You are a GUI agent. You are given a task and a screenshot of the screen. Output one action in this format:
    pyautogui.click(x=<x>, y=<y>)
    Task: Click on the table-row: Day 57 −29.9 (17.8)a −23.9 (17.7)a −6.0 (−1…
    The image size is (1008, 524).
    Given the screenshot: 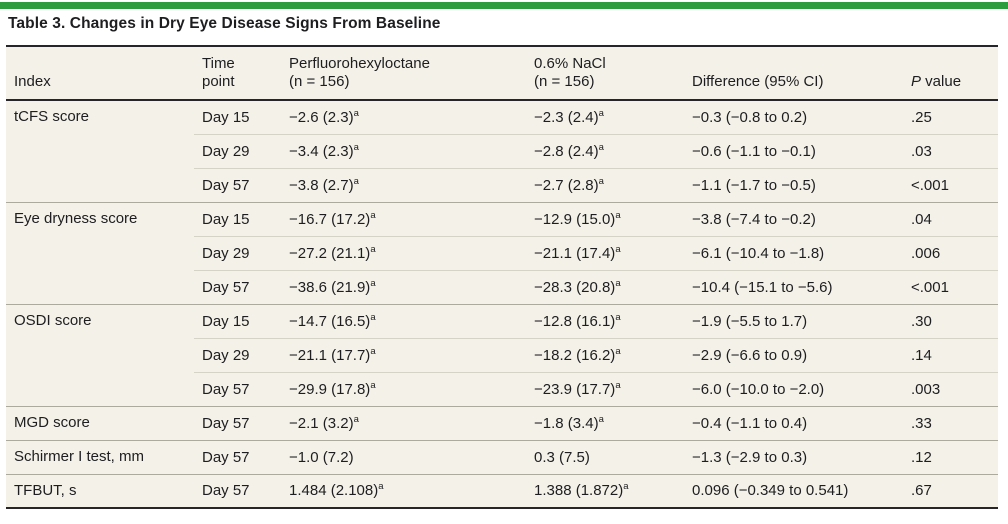 What is the action you would take?
    pyautogui.click(x=502, y=388)
    